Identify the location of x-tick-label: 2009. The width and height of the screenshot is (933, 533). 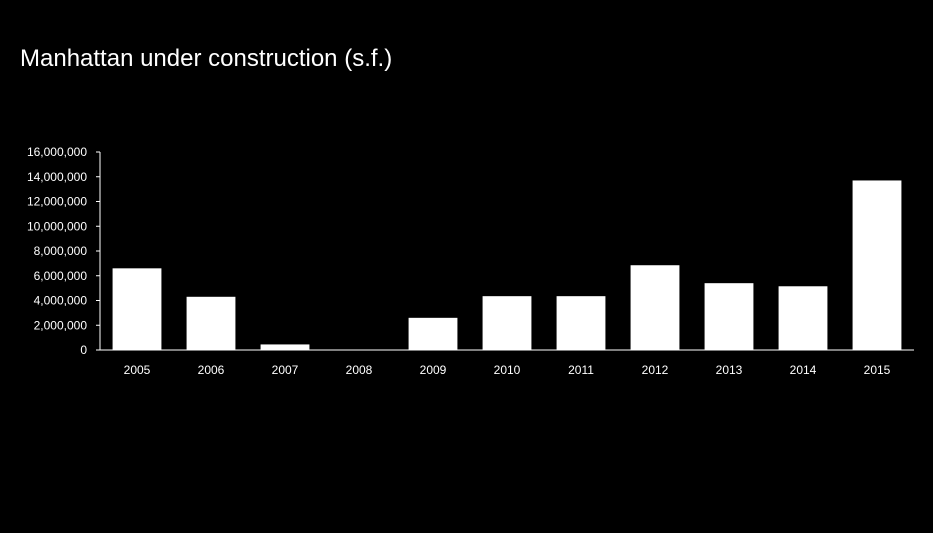
(433, 370).